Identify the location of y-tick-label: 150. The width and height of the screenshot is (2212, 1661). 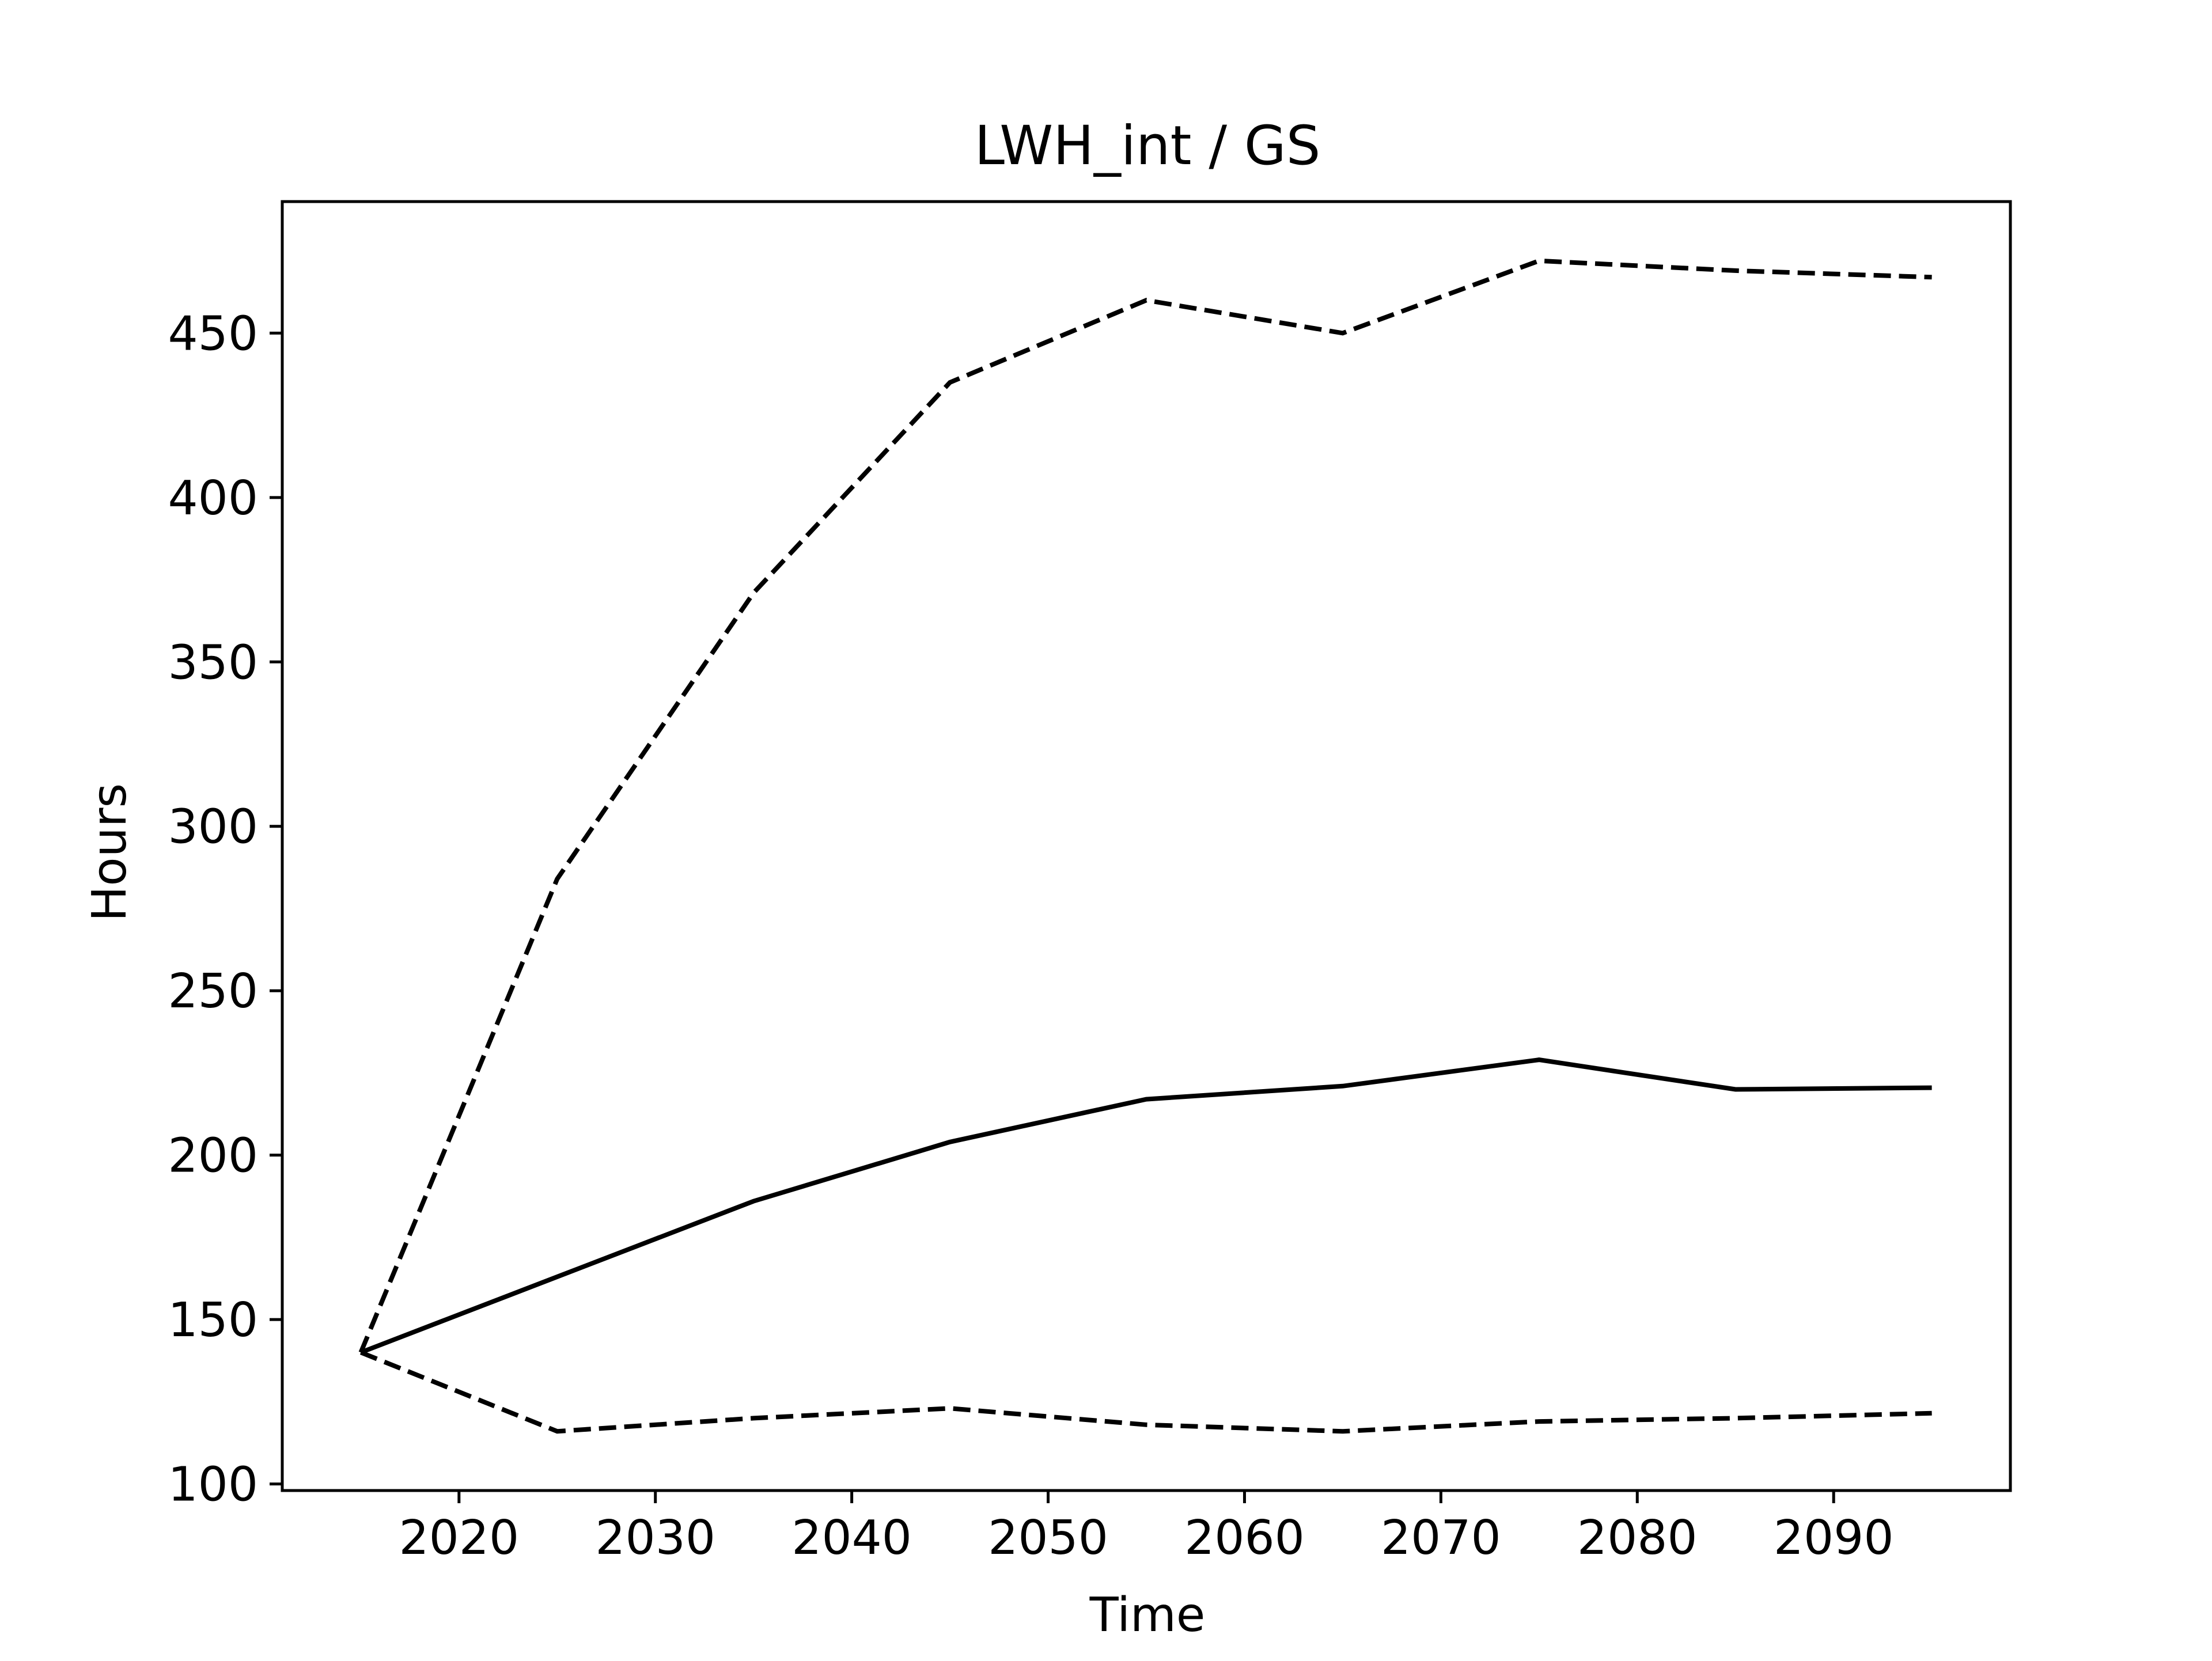
(213, 1320).